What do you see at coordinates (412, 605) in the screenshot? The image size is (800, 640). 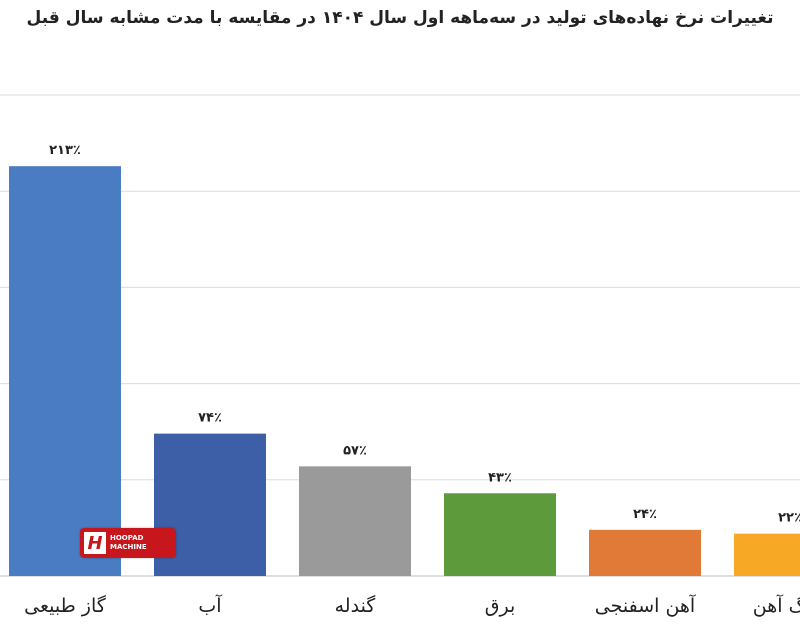 I see `category-labels: گاز طبیعی آب گندله برق آهن اسفنجی سنگ آهن` at bounding box center [412, 605].